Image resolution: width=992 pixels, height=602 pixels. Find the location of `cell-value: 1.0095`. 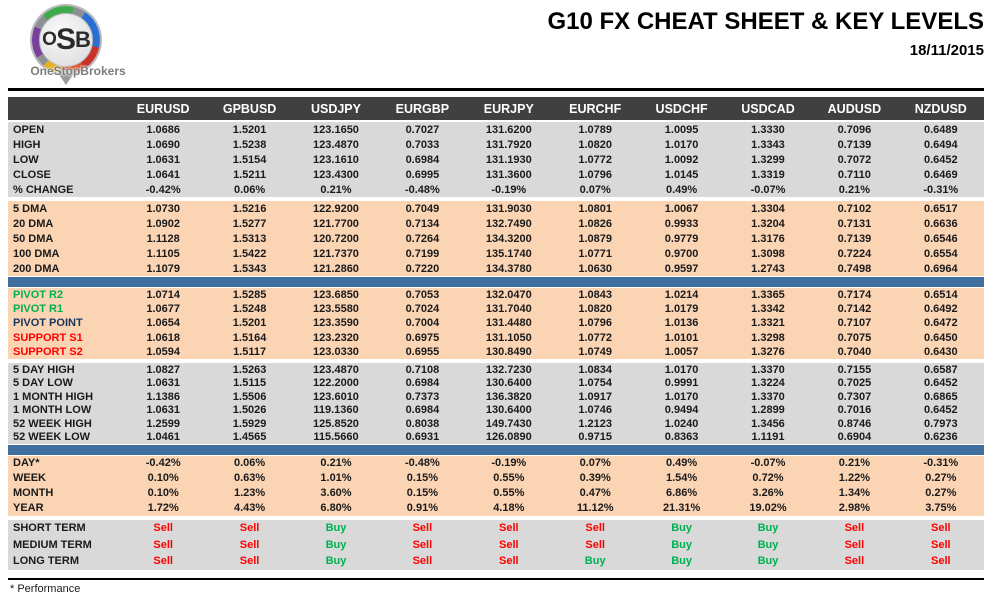

cell-value: 1.0095 is located at coordinates (681, 129).